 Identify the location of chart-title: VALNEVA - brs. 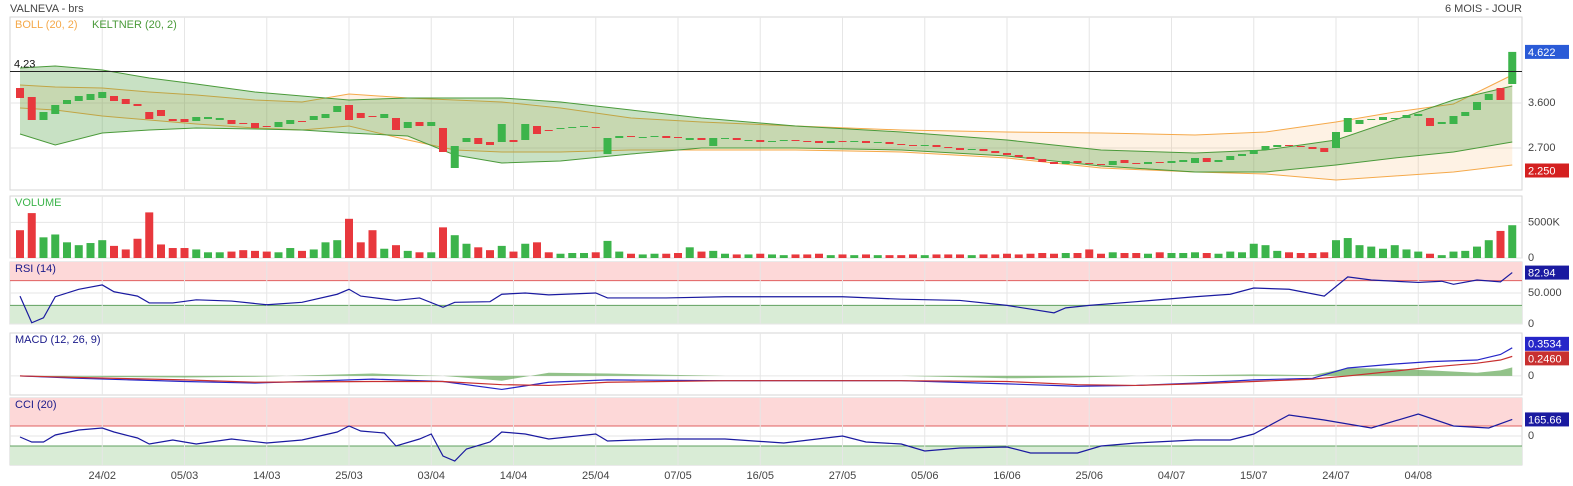
(47, 9).